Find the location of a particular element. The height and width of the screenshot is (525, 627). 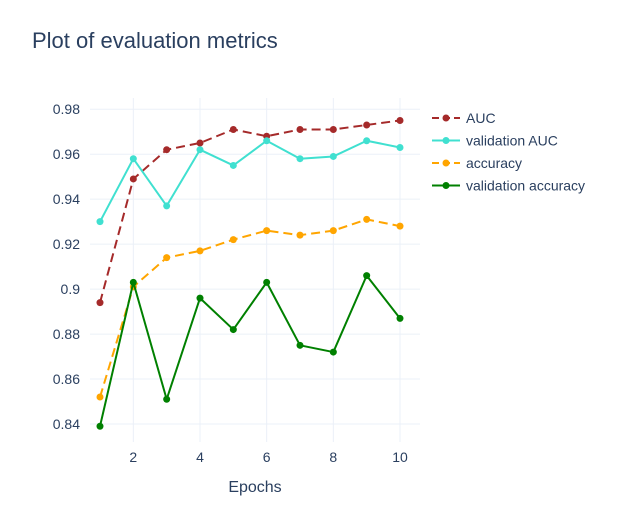

y-tick-label: 0.94 is located at coordinates (66, 199).